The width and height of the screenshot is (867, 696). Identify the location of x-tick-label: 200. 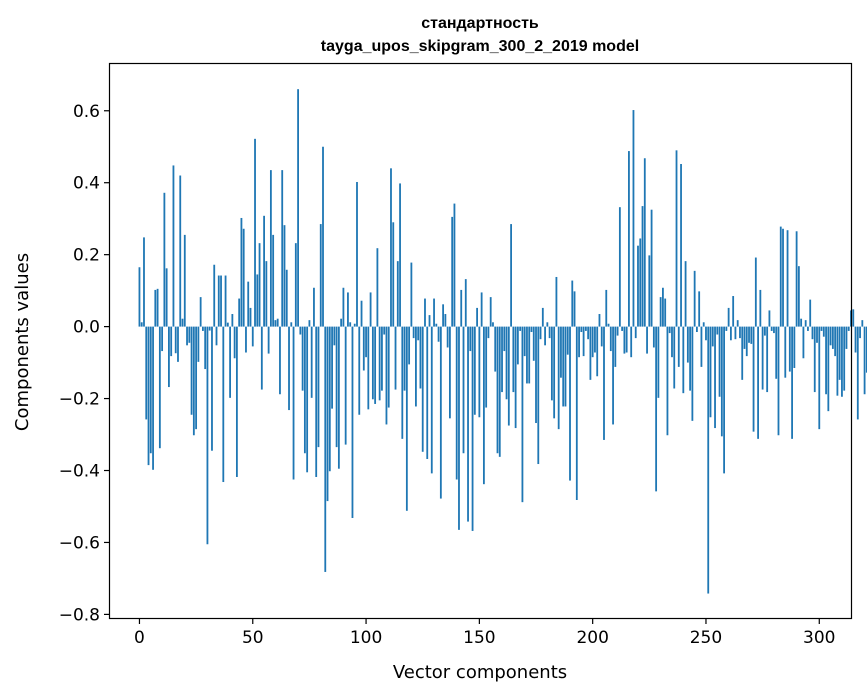
(592, 638).